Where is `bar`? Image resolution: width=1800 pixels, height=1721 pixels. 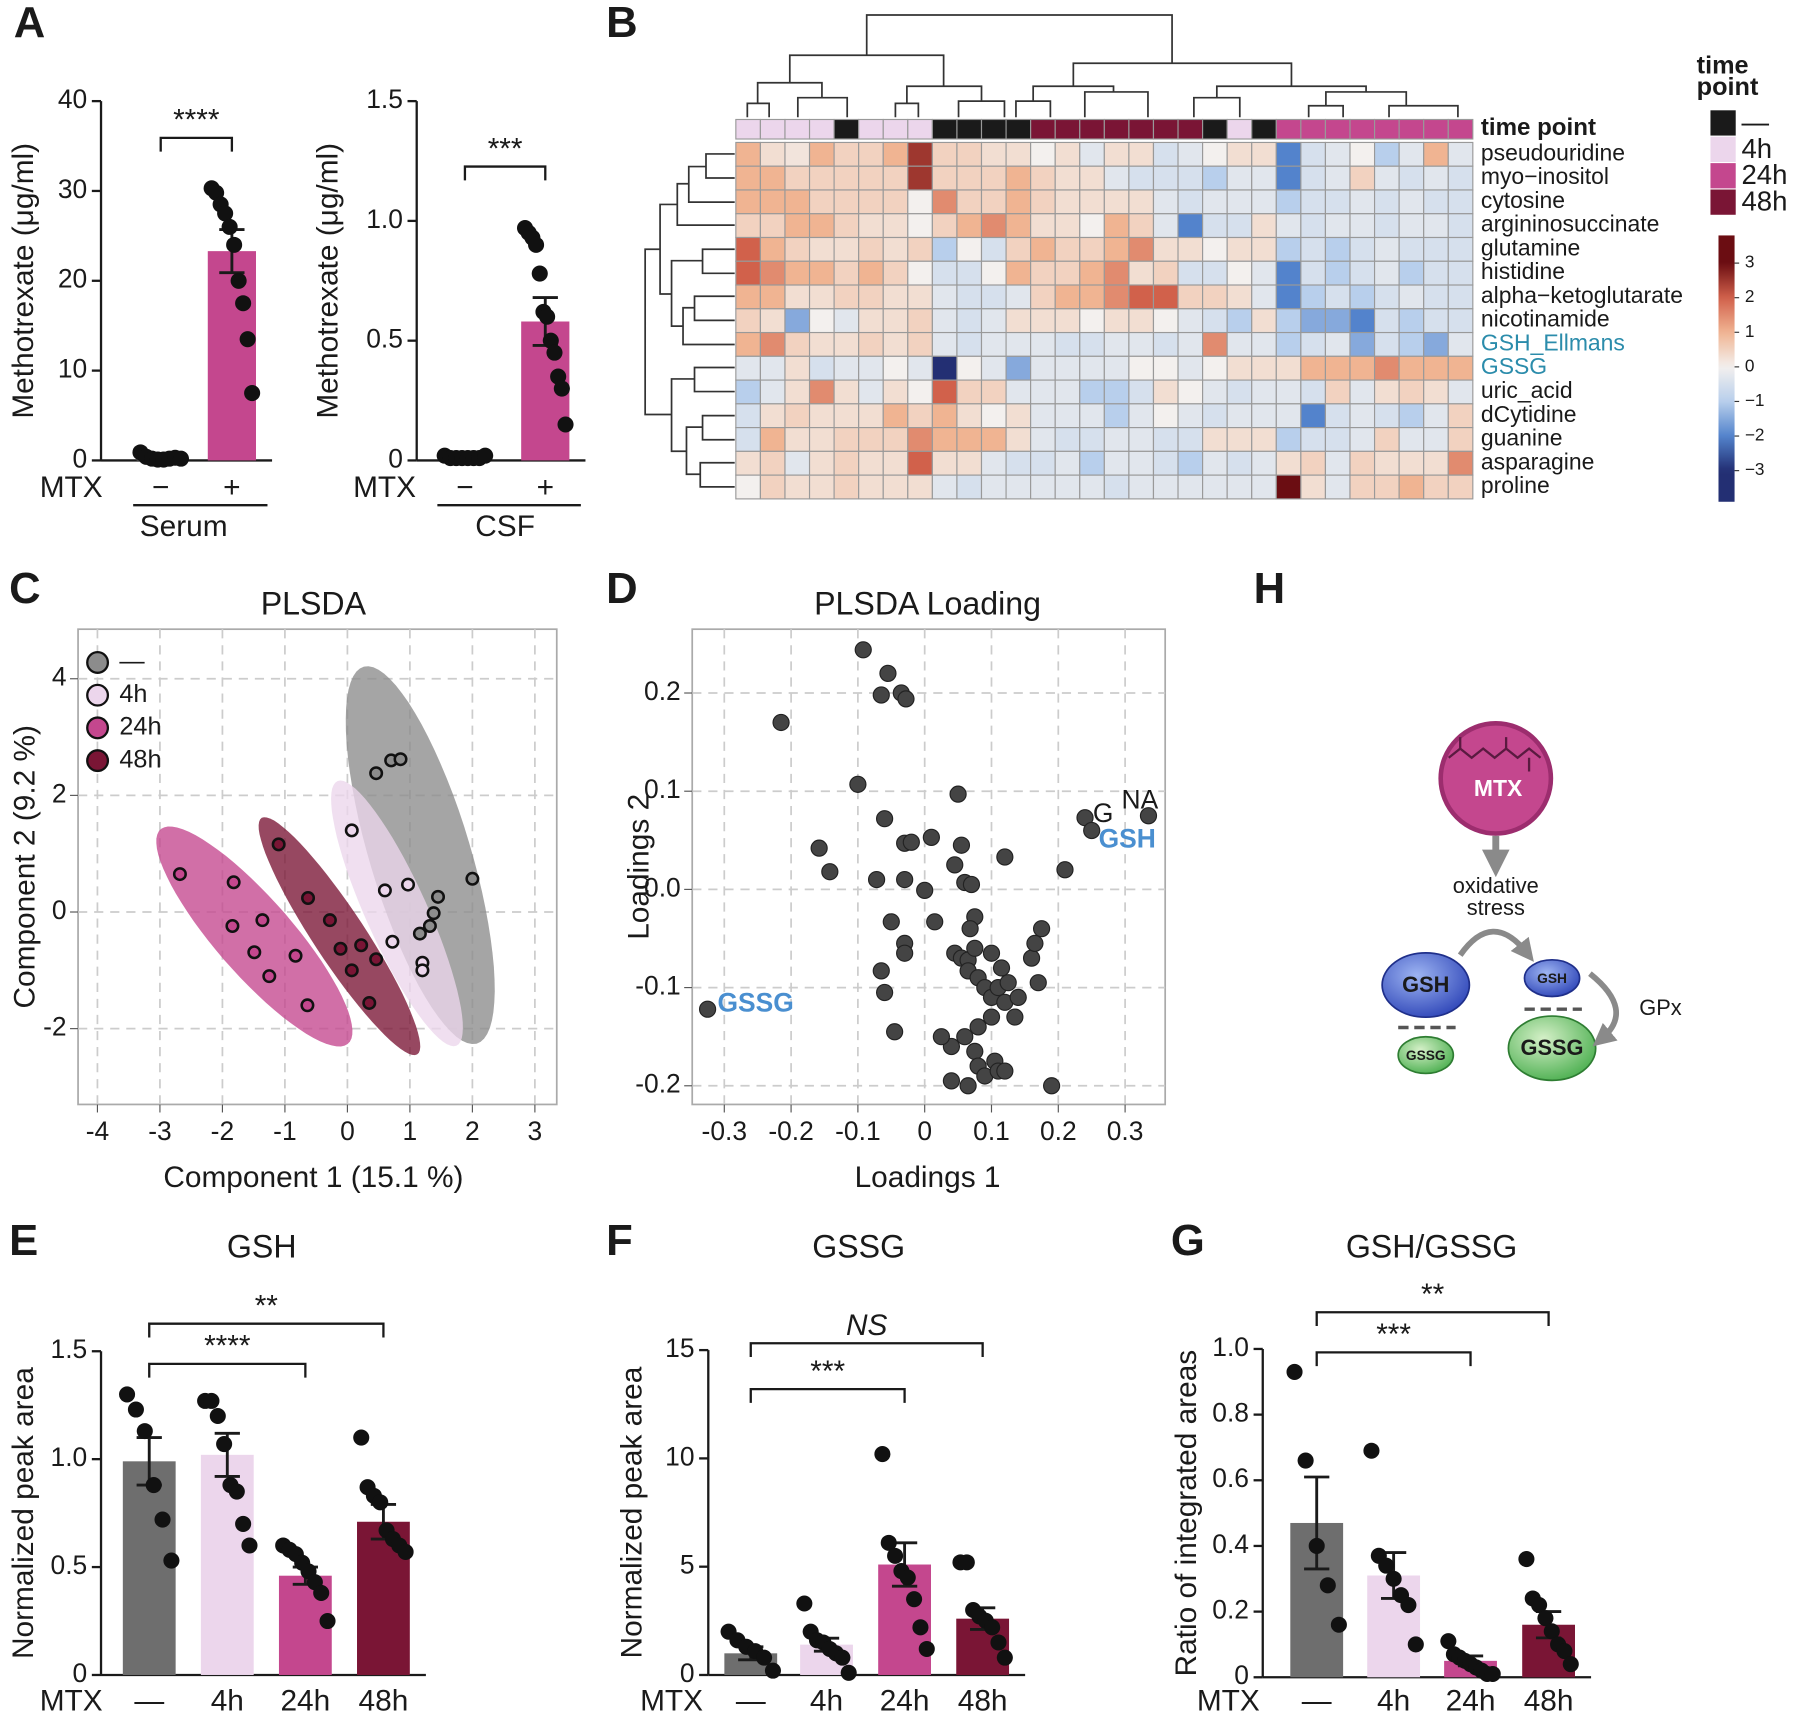 bar is located at coordinates (149, 1568).